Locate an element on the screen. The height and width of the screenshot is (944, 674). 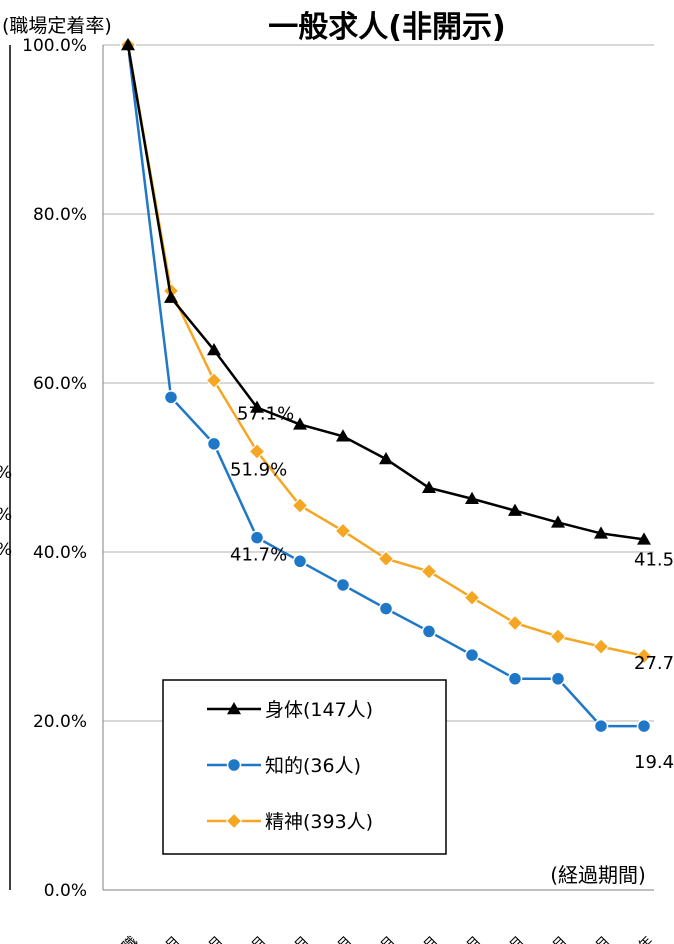
y-tick-label: 100.0% is located at coordinates (54, 46).